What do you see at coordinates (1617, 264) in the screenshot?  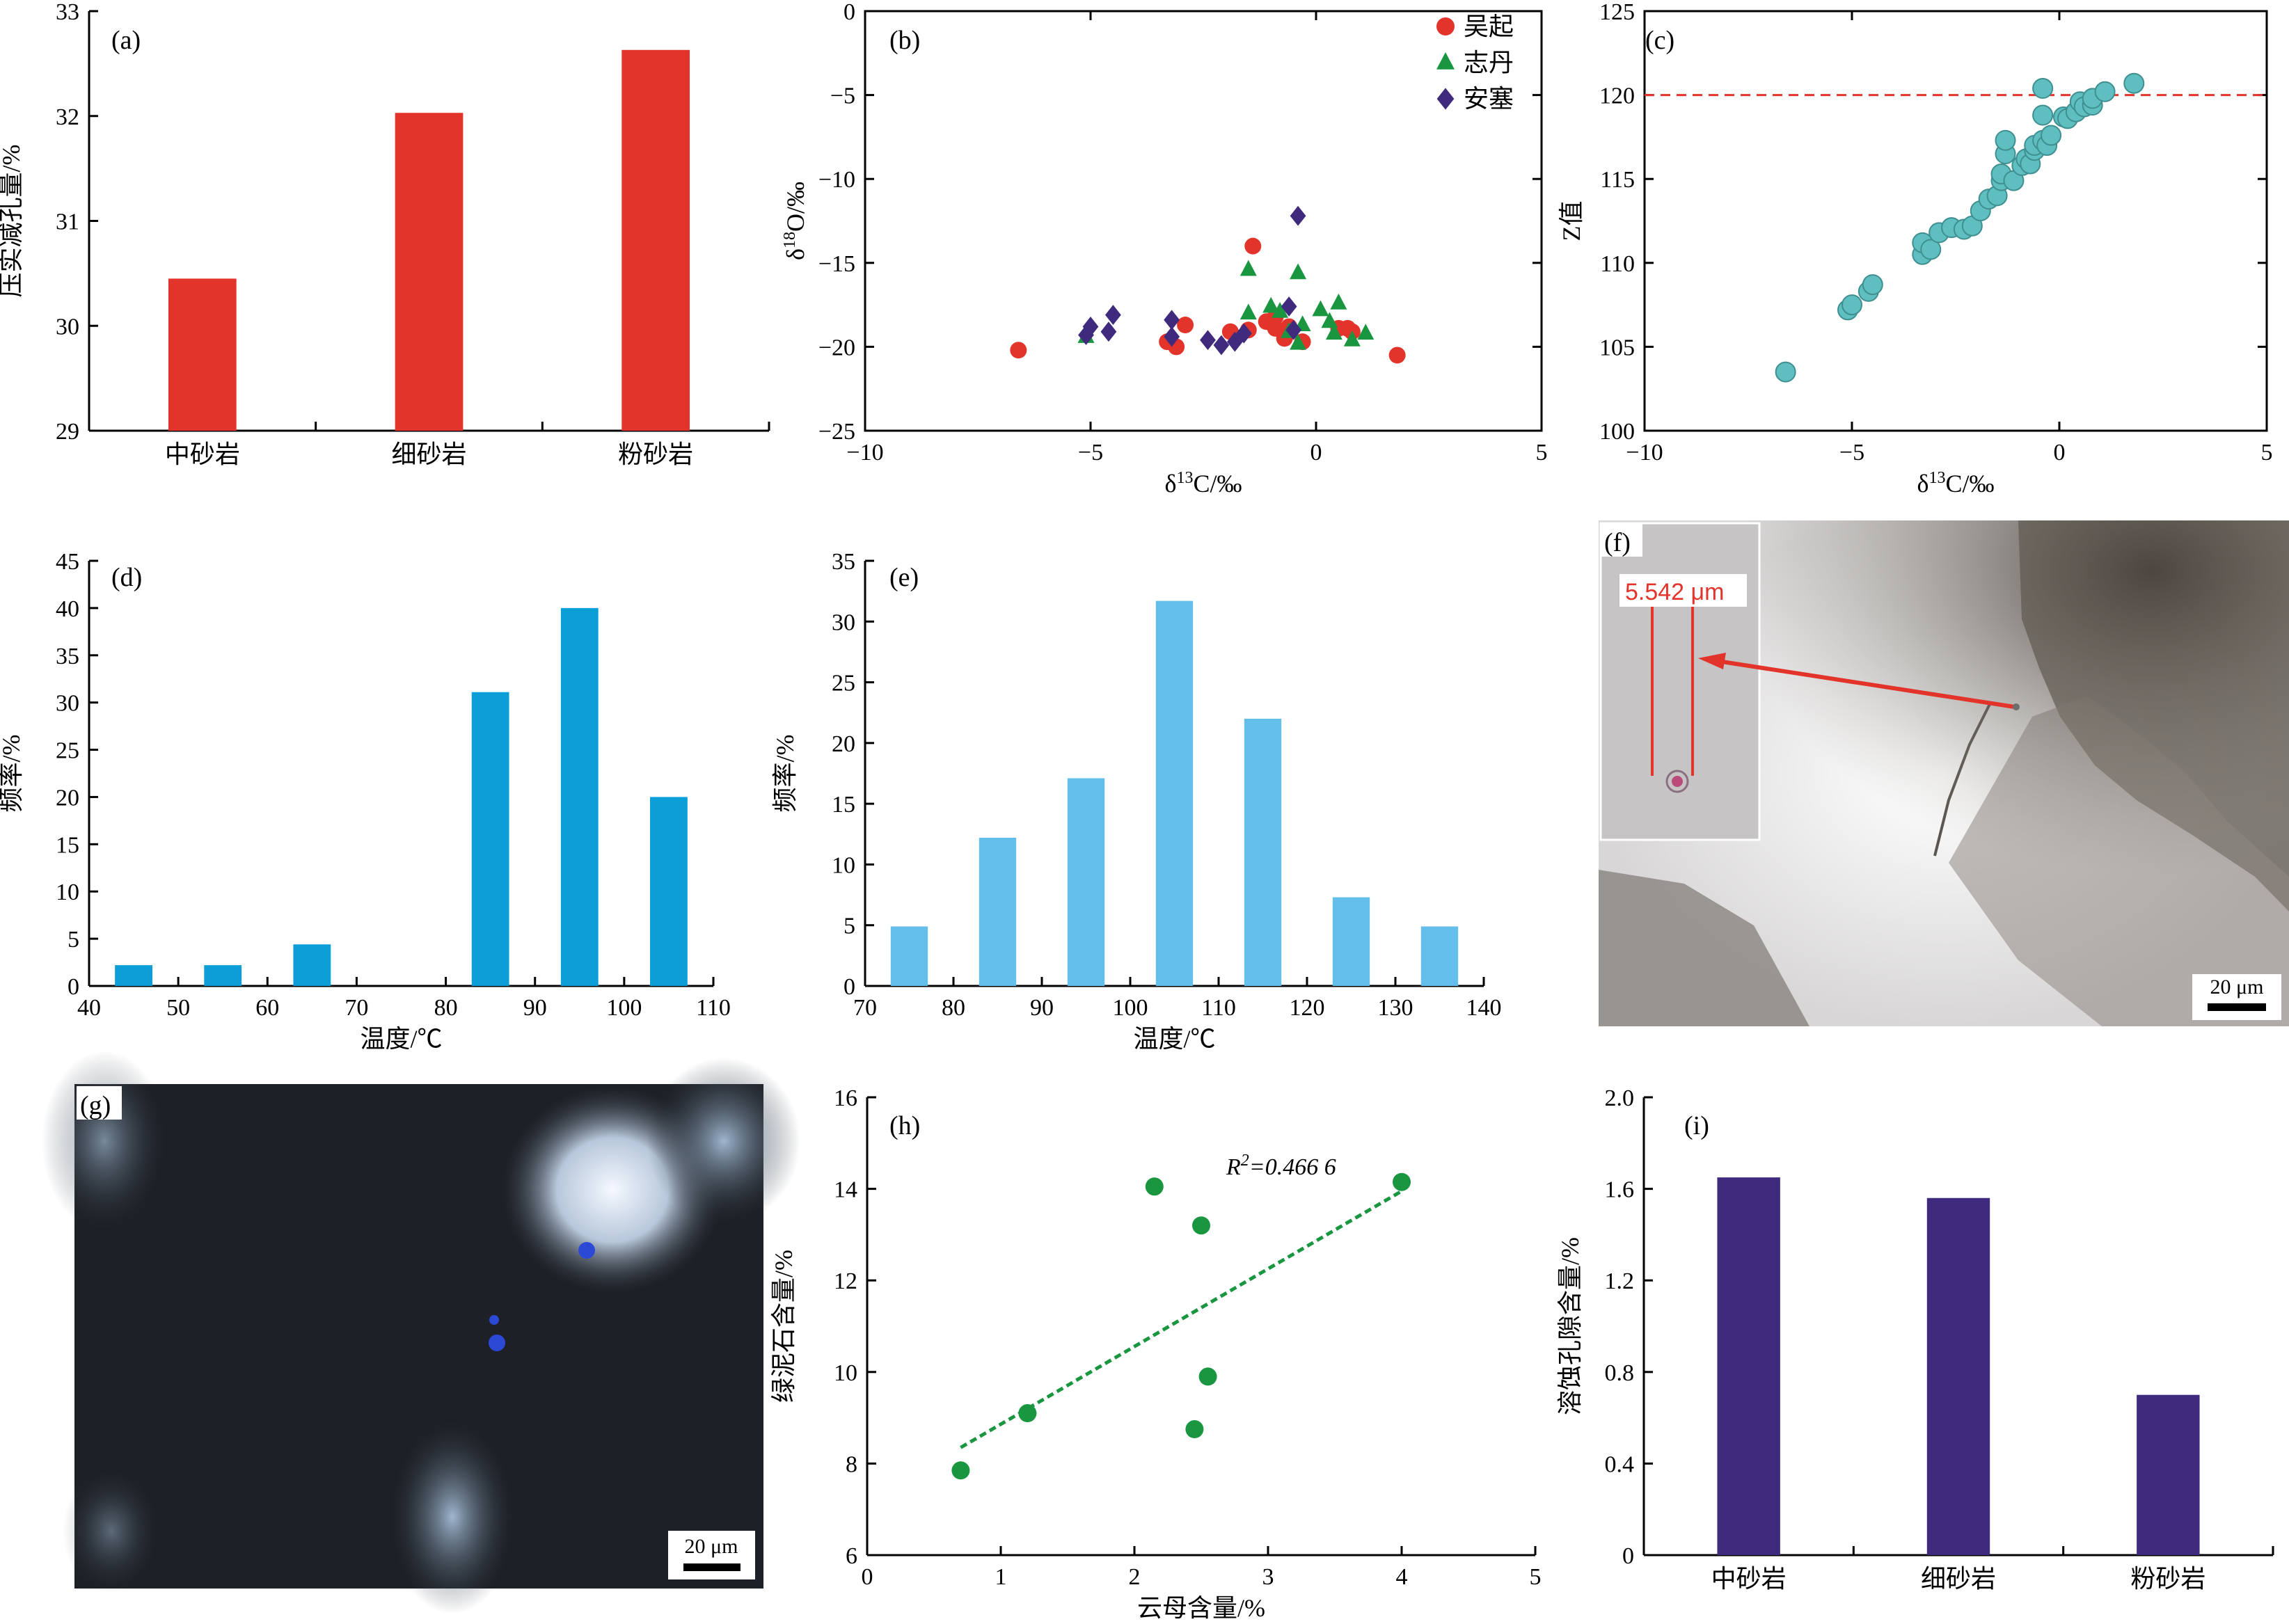 I see `y-tick-label: 110` at bounding box center [1617, 264].